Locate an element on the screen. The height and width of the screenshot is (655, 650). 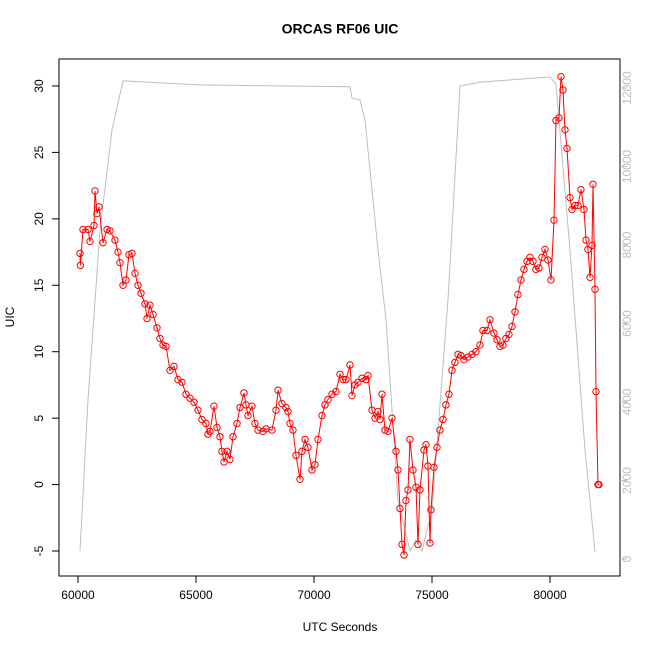
x-tick-label: 75000 is located at coordinates (432, 595).